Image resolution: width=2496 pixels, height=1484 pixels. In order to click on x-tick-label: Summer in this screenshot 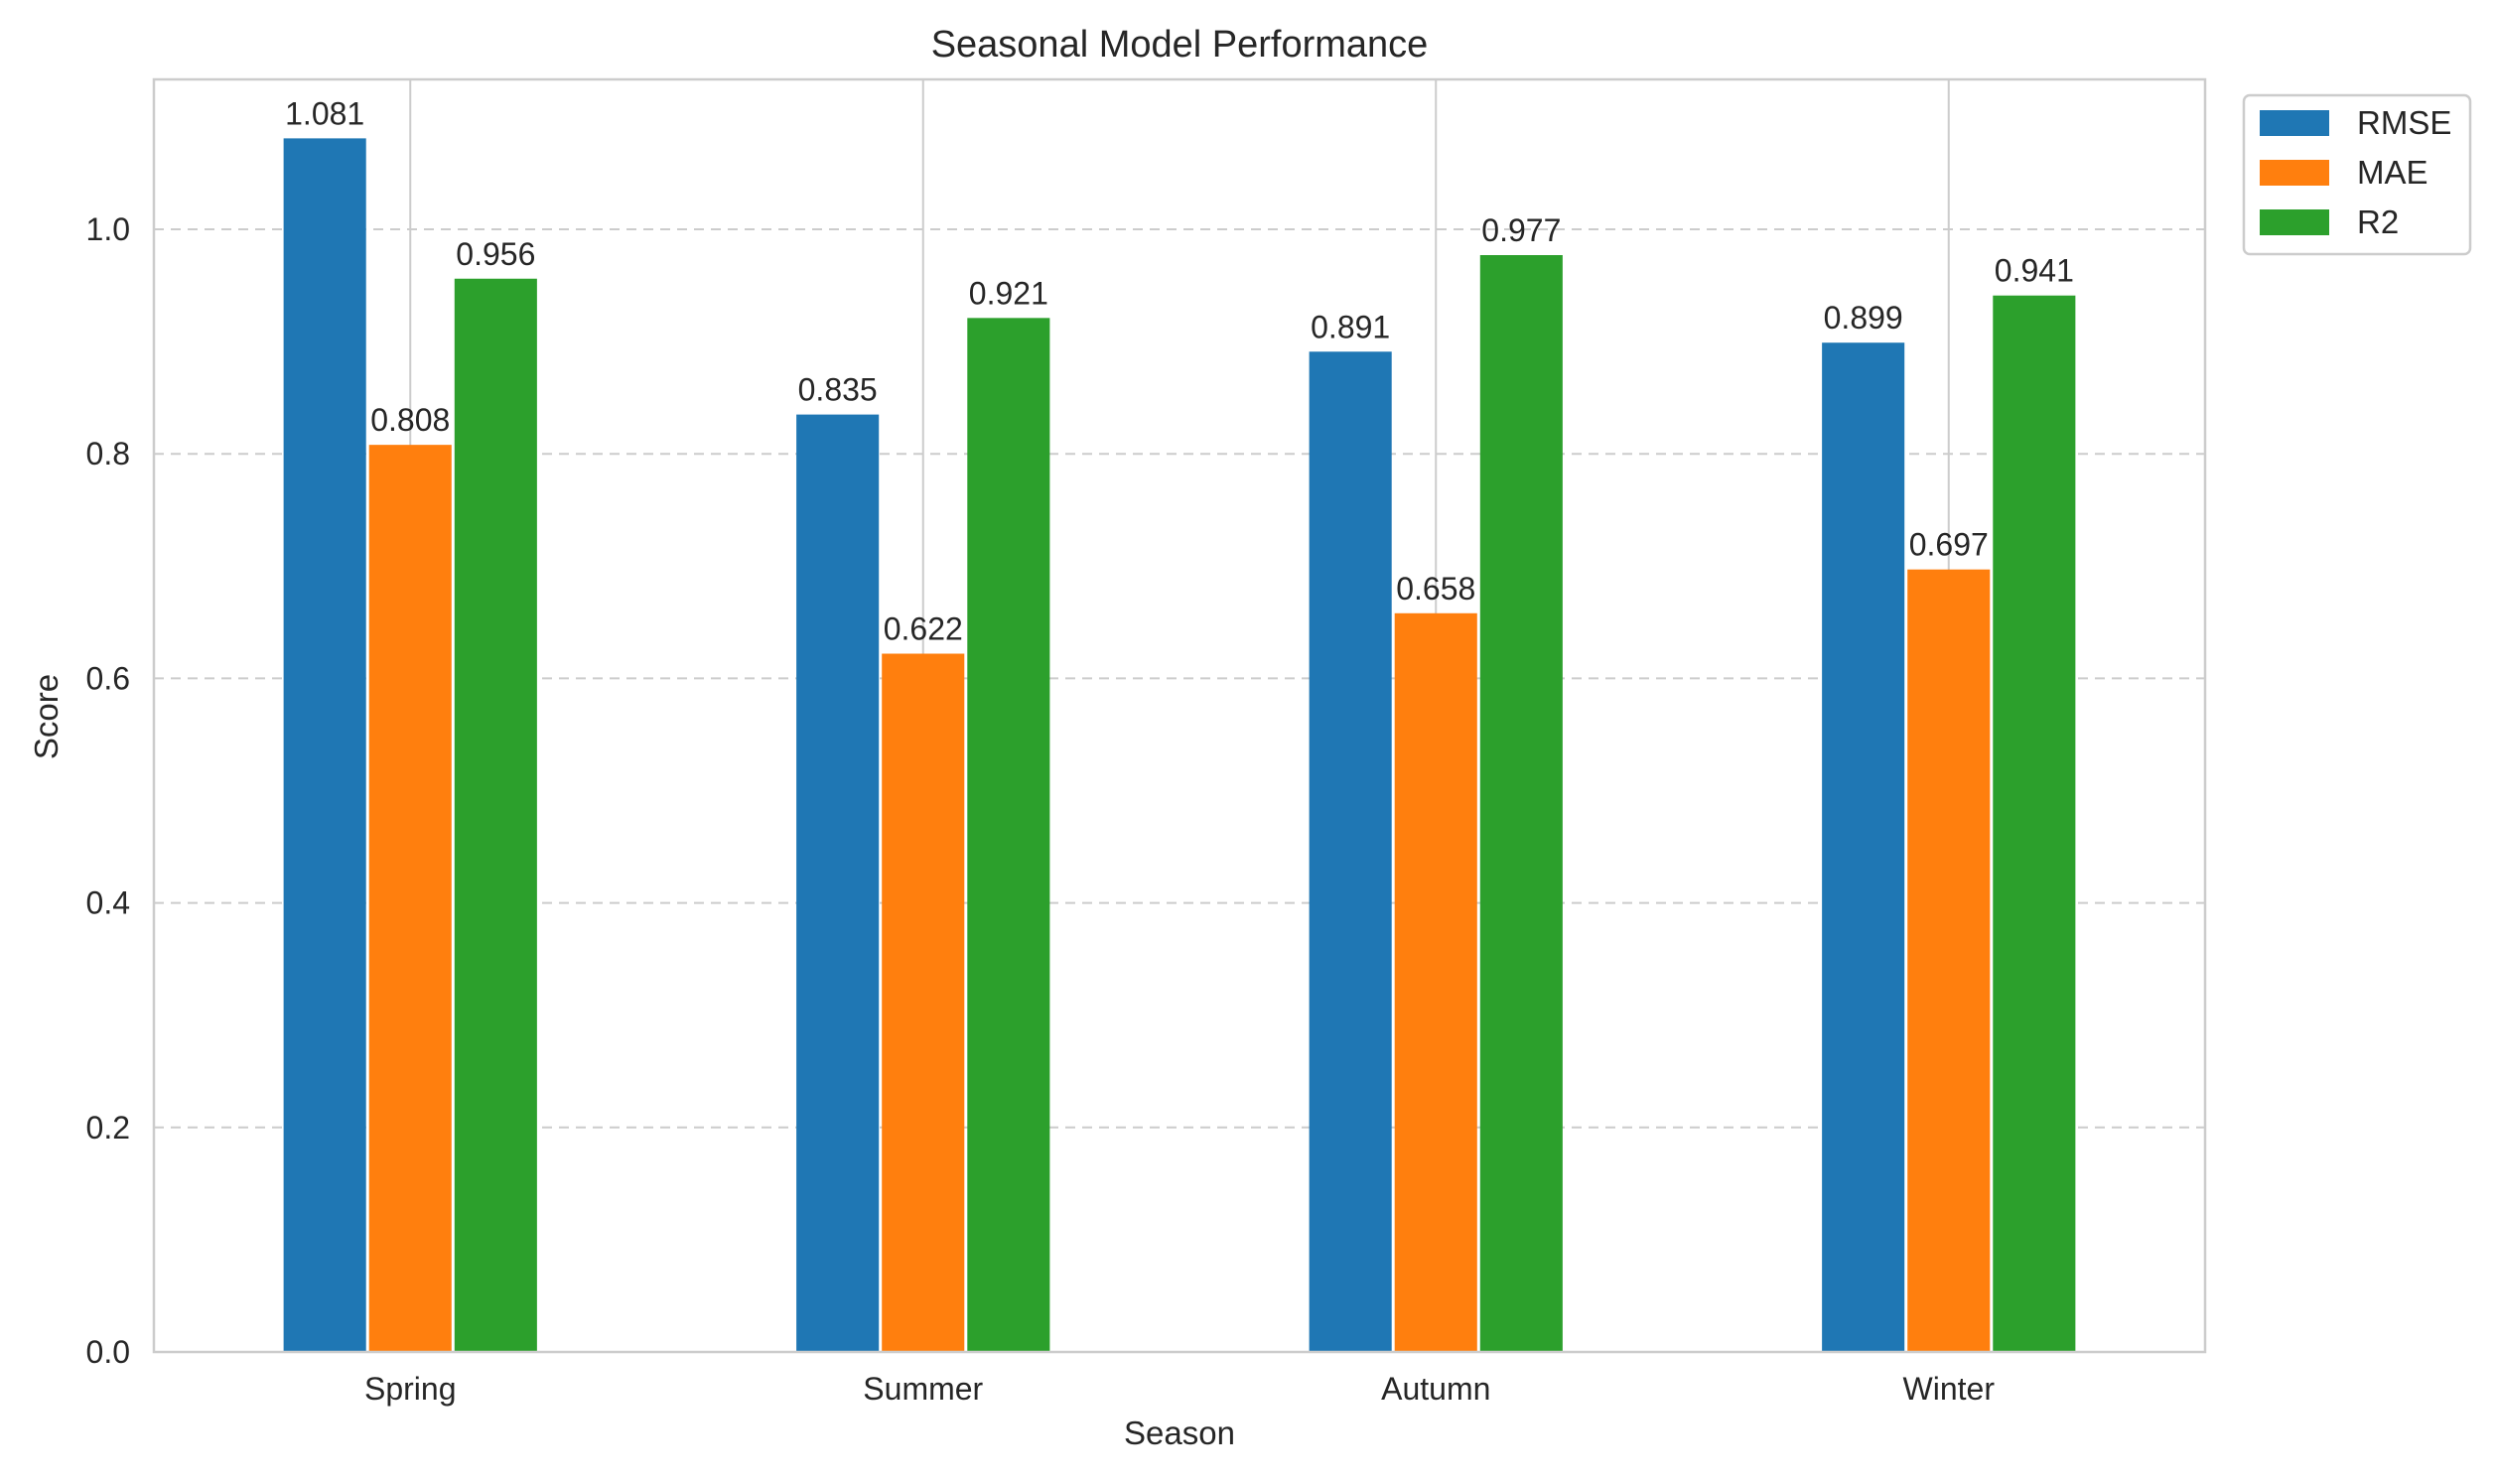, I will do `click(923, 1389)`.